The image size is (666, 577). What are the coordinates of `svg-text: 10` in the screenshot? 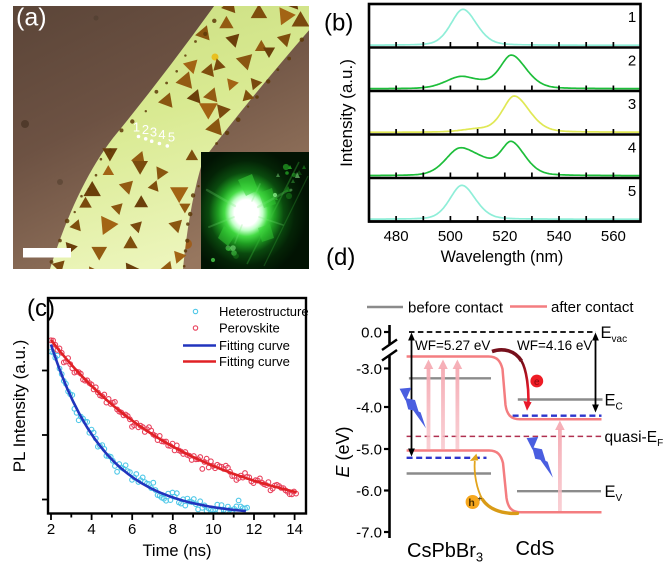 It's located at (213, 529).